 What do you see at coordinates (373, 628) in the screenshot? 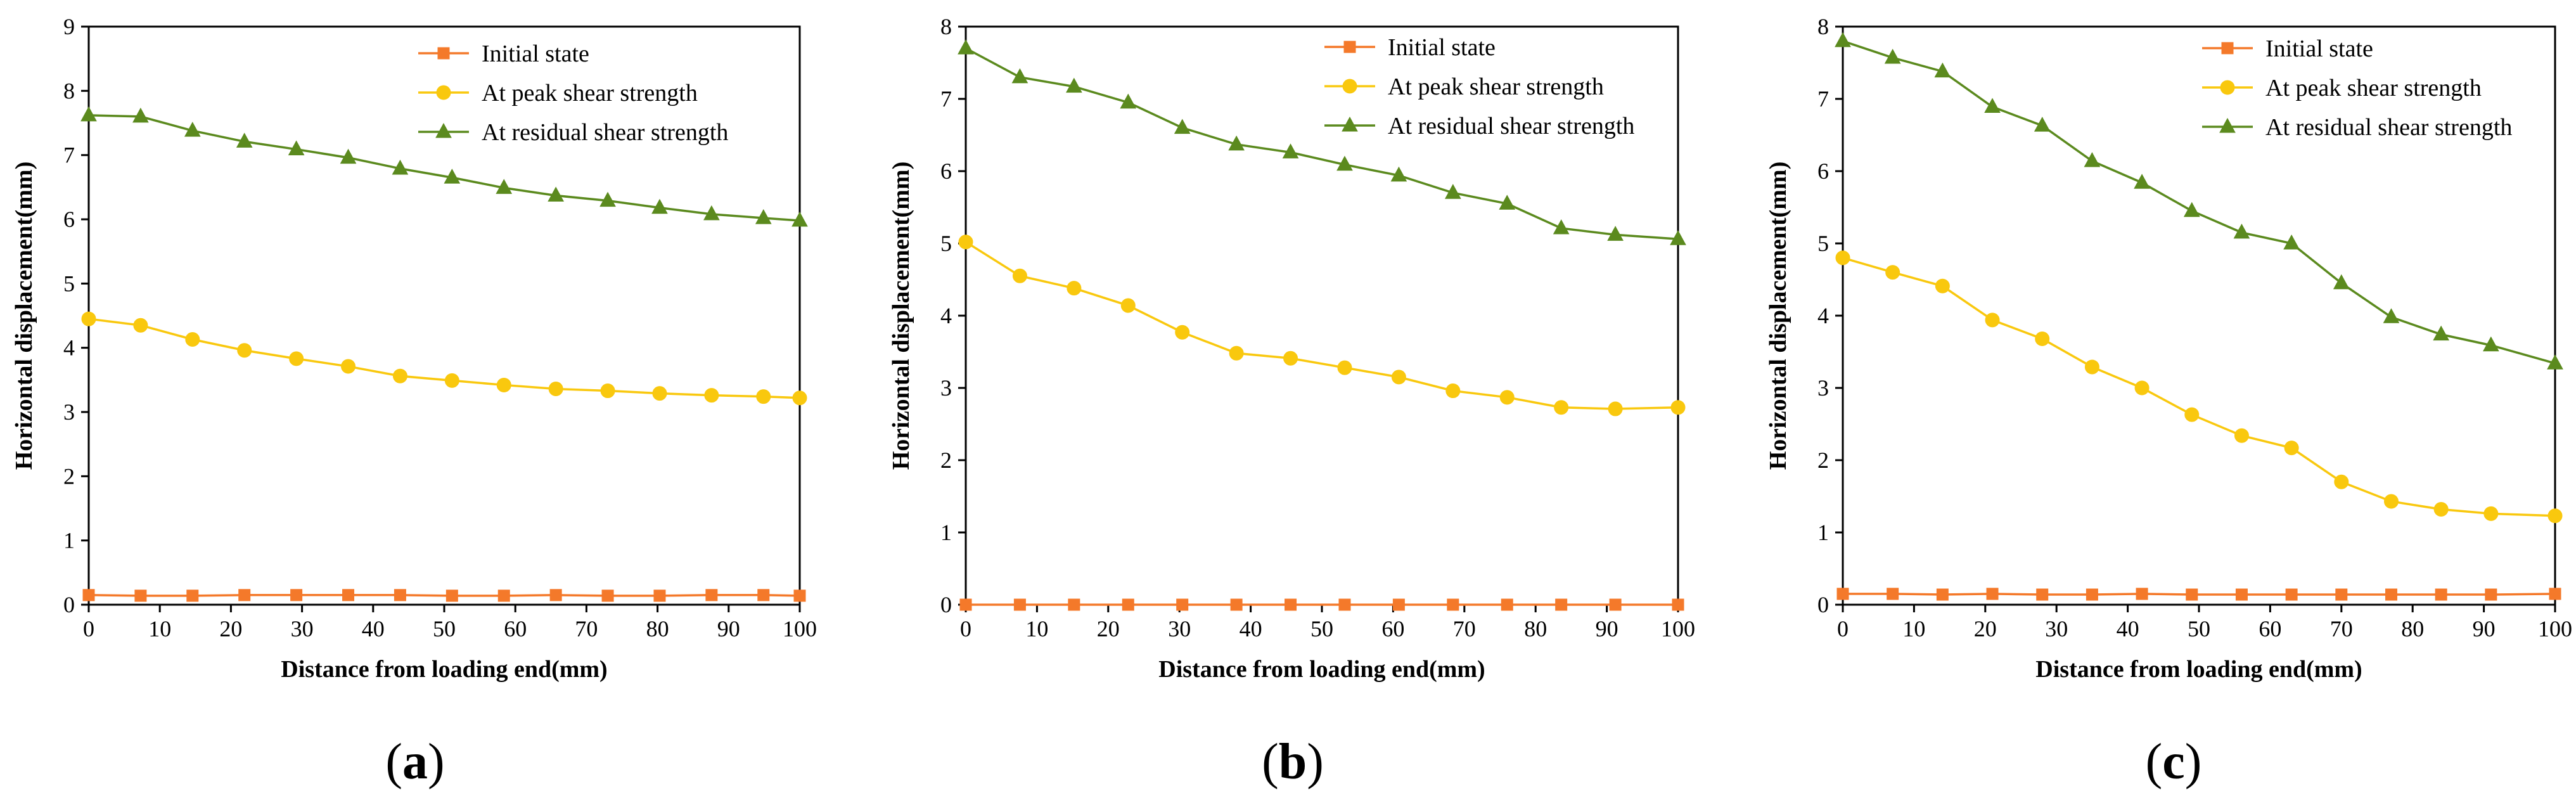
I see `x-tick-label: 40` at bounding box center [373, 628].